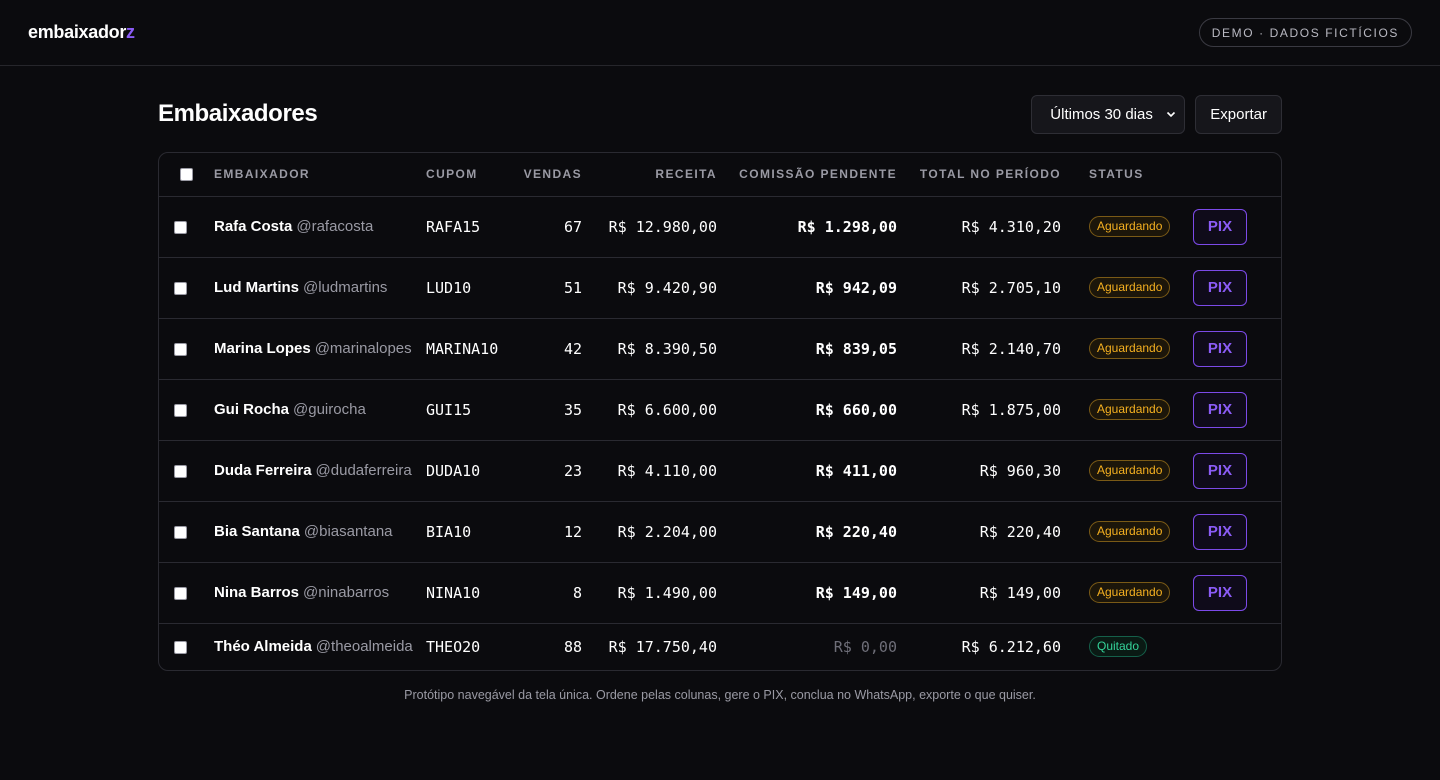 This screenshot has width=1440, height=780. I want to click on period-total: R$ 4.310,20, so click(1011, 226).